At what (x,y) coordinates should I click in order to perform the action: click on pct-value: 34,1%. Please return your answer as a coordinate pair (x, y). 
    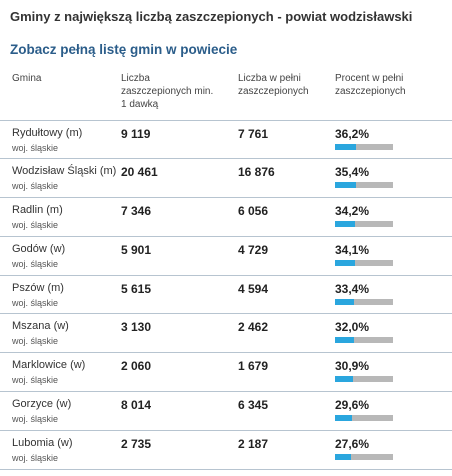
    Looking at the image, I should click on (352, 249).